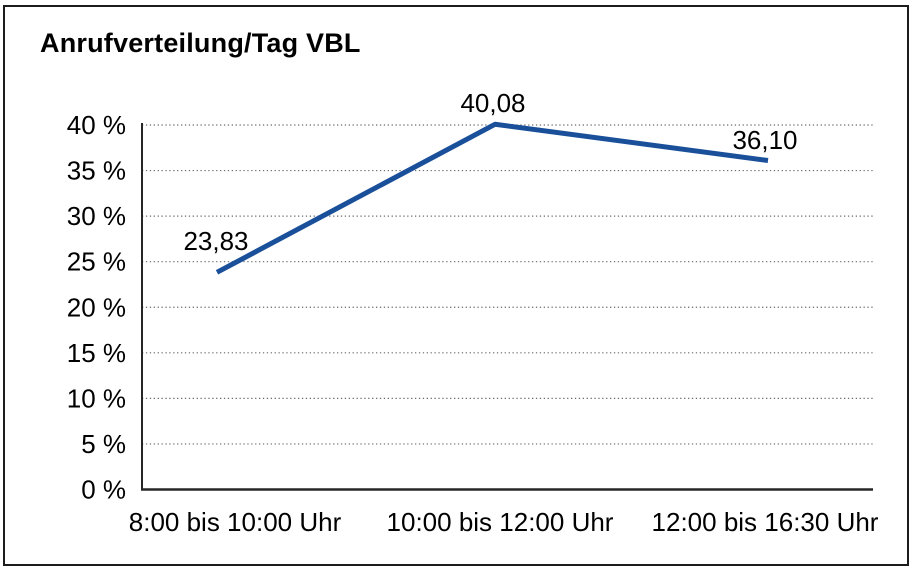  Describe the element at coordinates (500, 522) in the screenshot. I see `x-axis-category-label: 10:00 bis 12:00 Uhr` at that location.